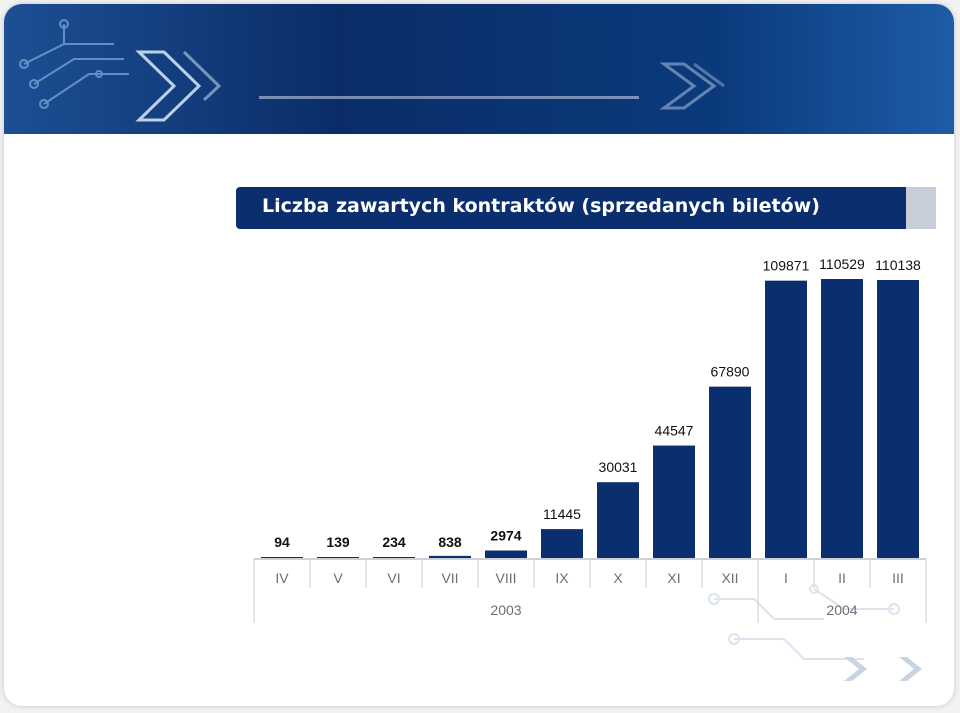  I want to click on x-tick-label: II, so click(842, 578).